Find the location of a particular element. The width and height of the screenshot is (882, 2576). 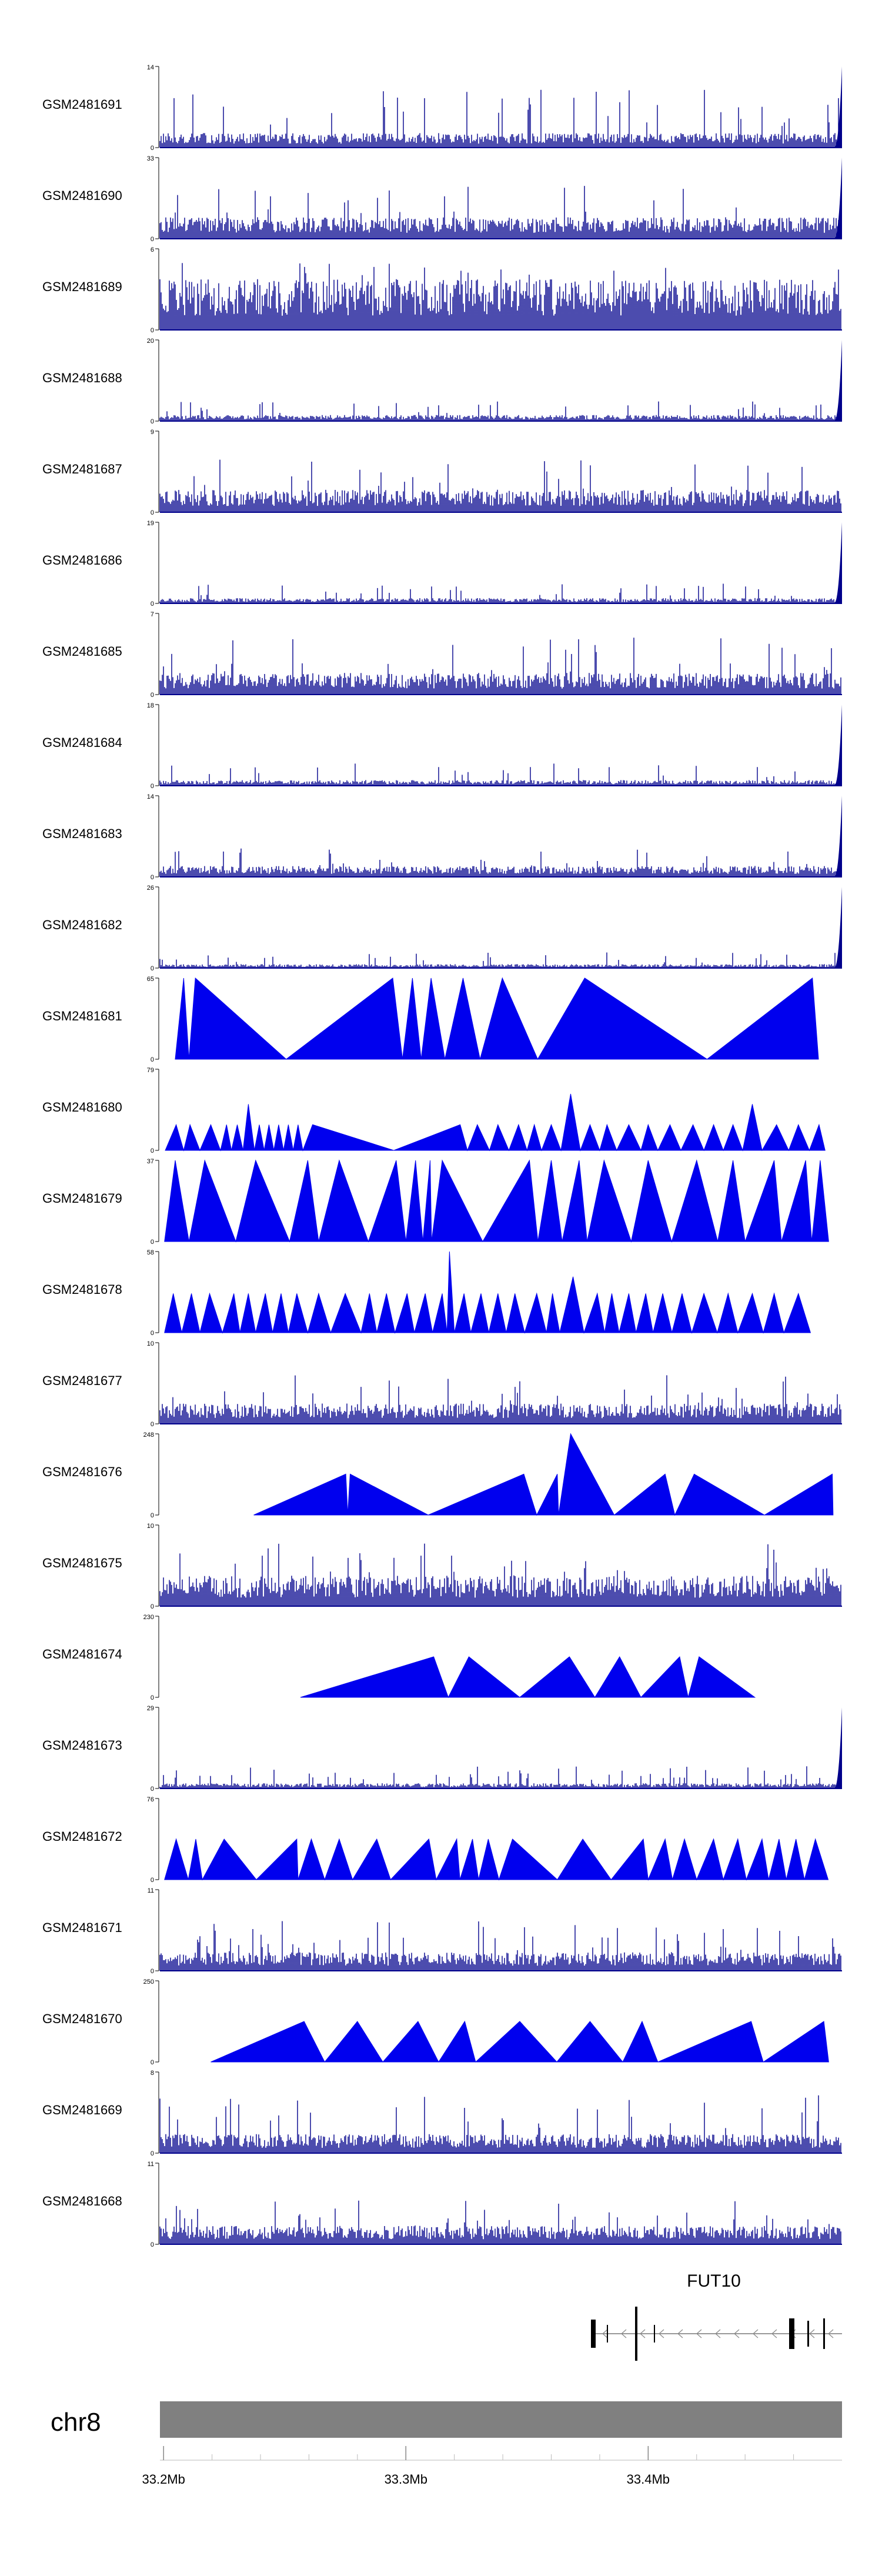

y-tick-label-max: 33 is located at coordinates (150, 158).